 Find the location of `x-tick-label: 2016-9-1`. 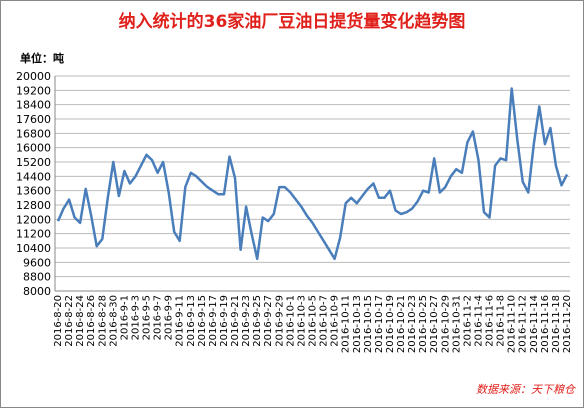

x-tick-label: 2016-9-1 is located at coordinates (124, 317).